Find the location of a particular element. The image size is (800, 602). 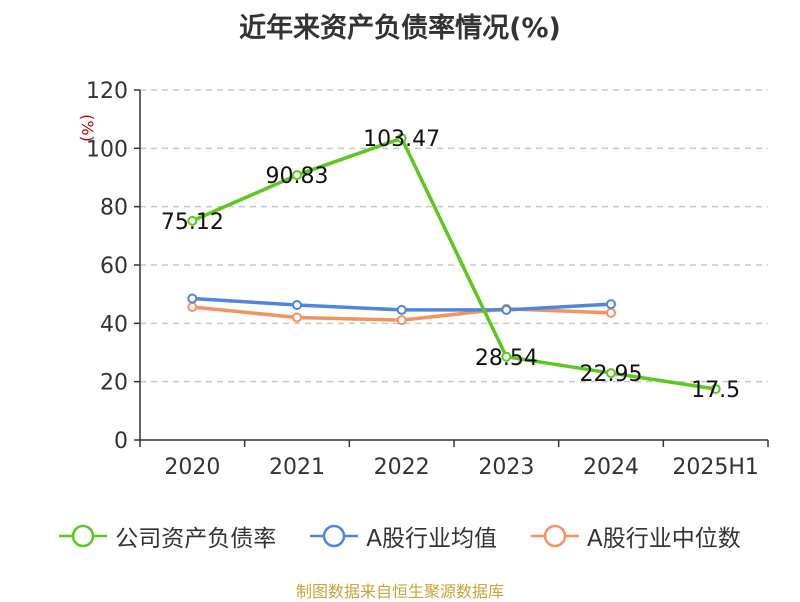

data-label: 17.5 is located at coordinates (715, 390).